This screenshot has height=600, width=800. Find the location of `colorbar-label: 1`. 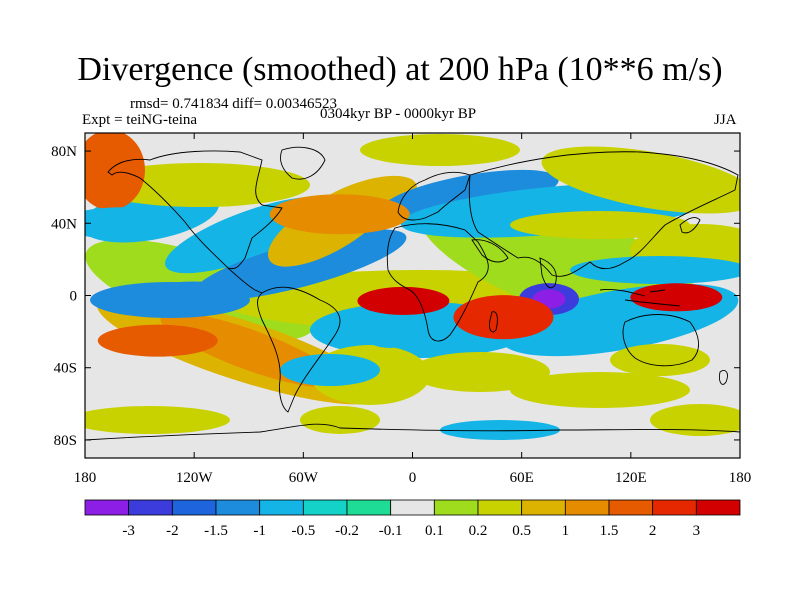

colorbar-label: 1 is located at coordinates (566, 531).